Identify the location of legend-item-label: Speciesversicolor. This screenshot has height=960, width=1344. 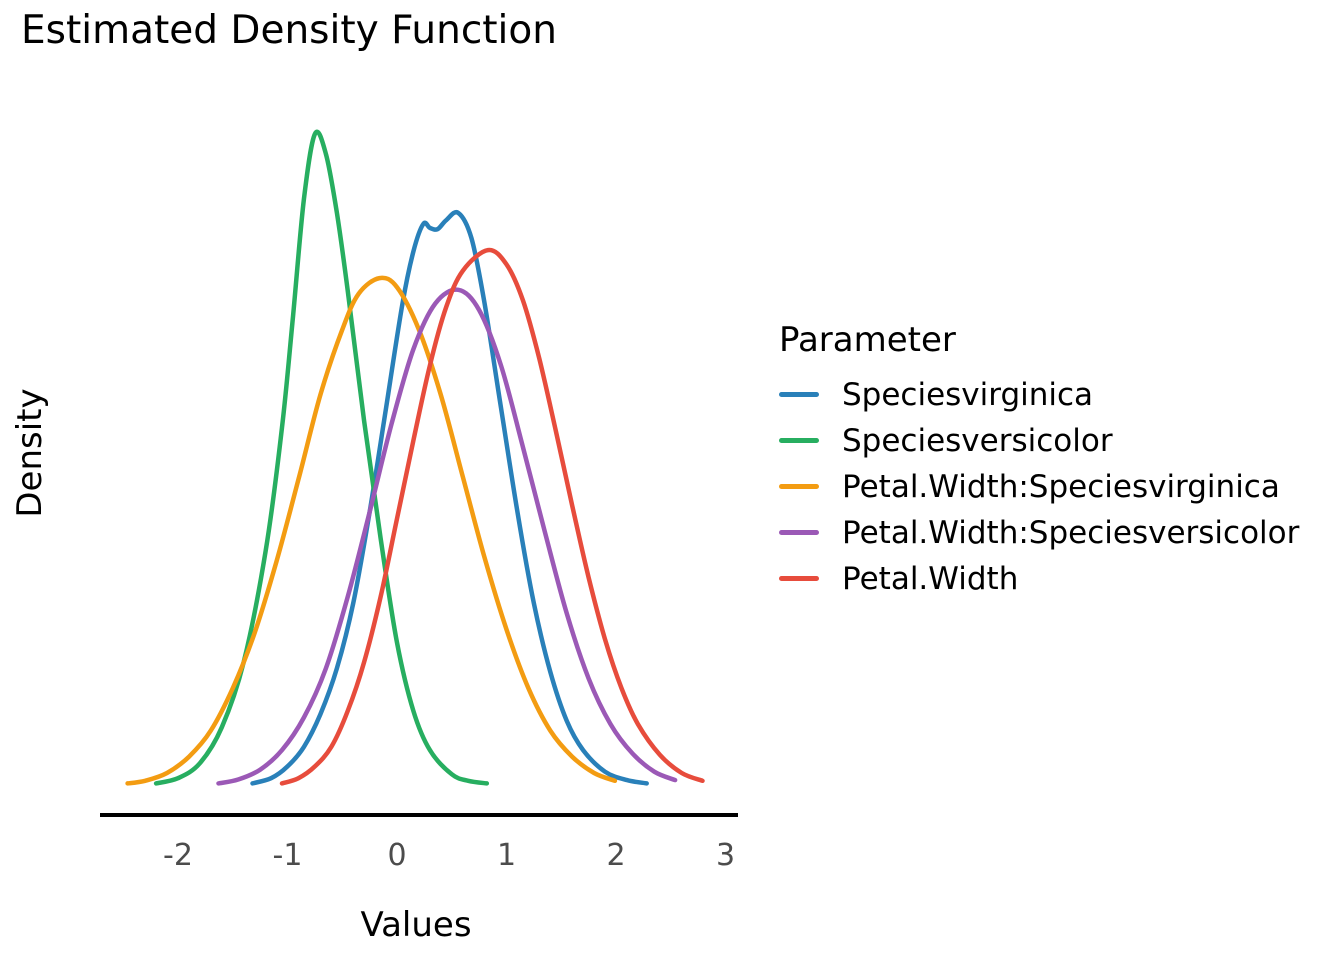
(977, 440).